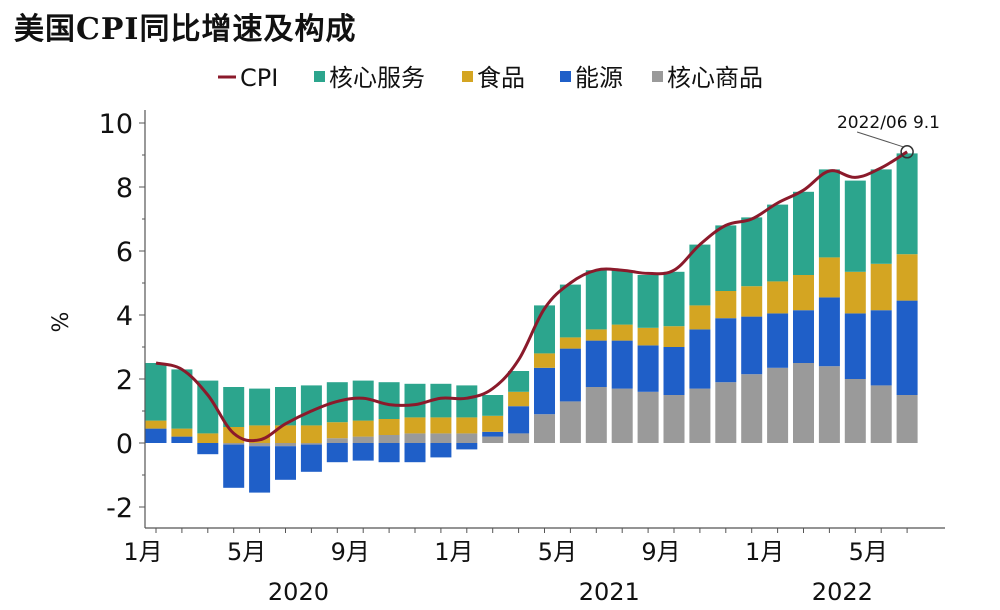 The width and height of the screenshot is (1000, 610). Describe the element at coordinates (377, 78) in the screenshot. I see `legend-label: 核心服务` at that location.